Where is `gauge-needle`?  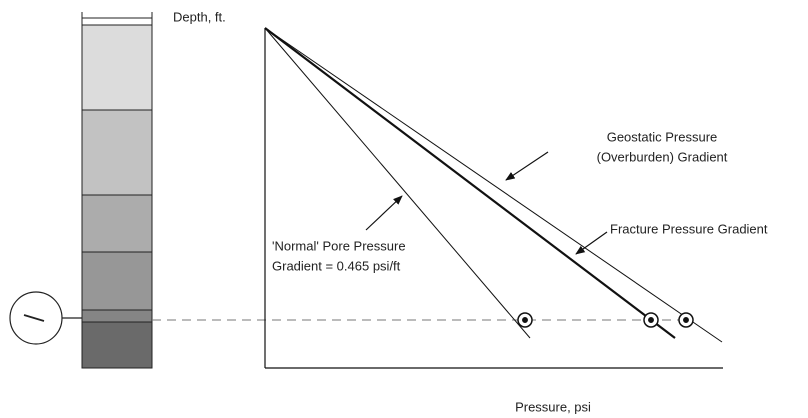 gauge-needle is located at coordinates (34, 318).